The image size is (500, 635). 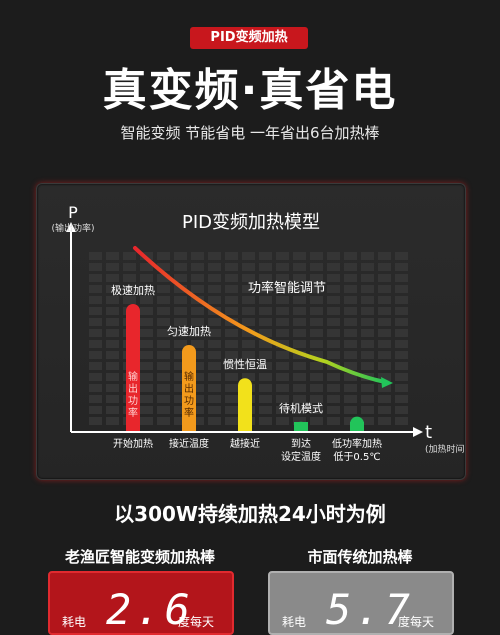 I want to click on y-axis-arrow, so click(x=71, y=227).